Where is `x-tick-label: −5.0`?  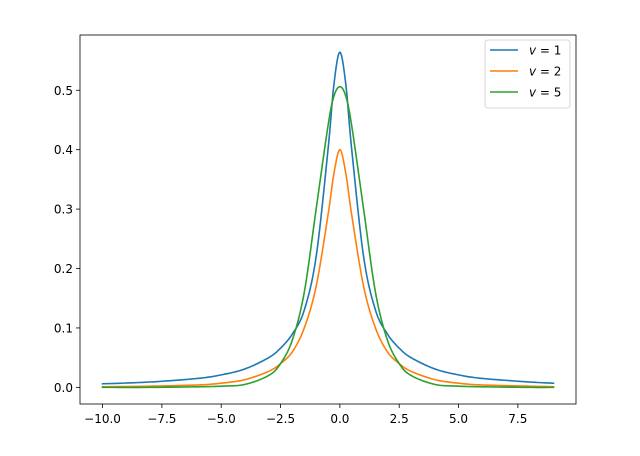 x-tick-label: −5.0 is located at coordinates (221, 419).